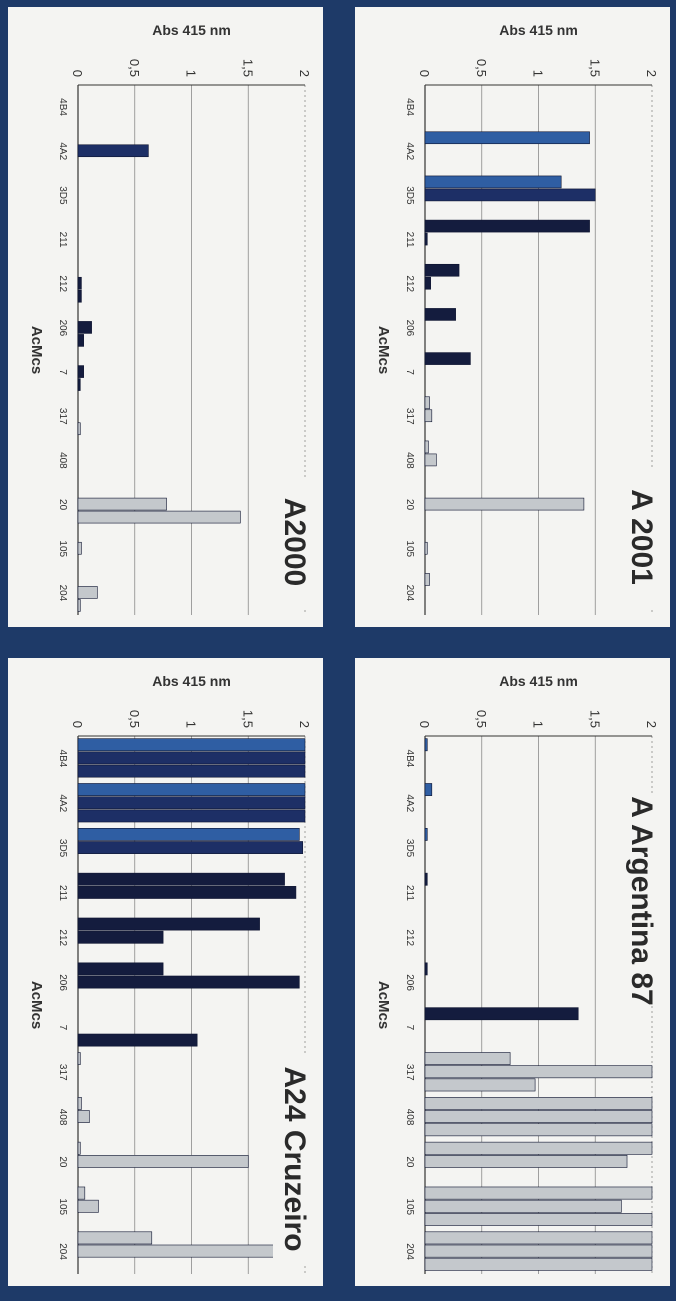  I want to click on x-tick-label: 211, so click(62, 893).